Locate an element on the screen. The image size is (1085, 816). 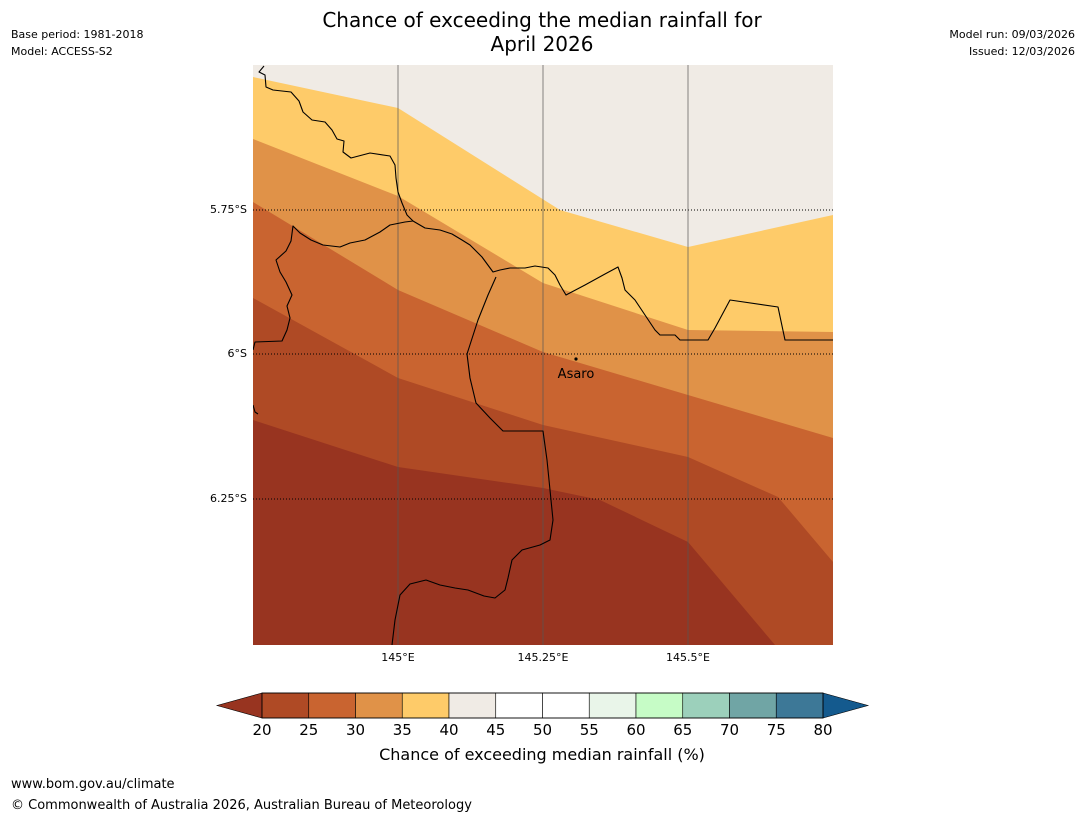
lat-label: 6°S is located at coordinates (237, 353).